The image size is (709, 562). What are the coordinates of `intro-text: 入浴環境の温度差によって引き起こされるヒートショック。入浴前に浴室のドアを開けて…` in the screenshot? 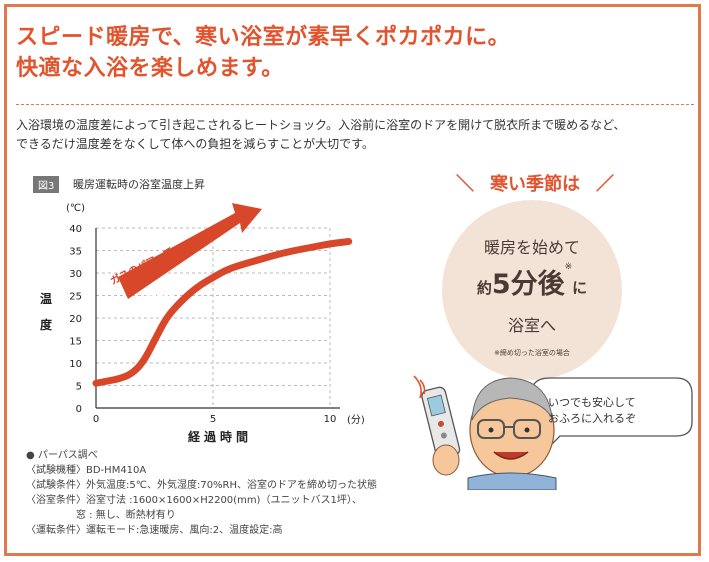 It's located at (356, 135).